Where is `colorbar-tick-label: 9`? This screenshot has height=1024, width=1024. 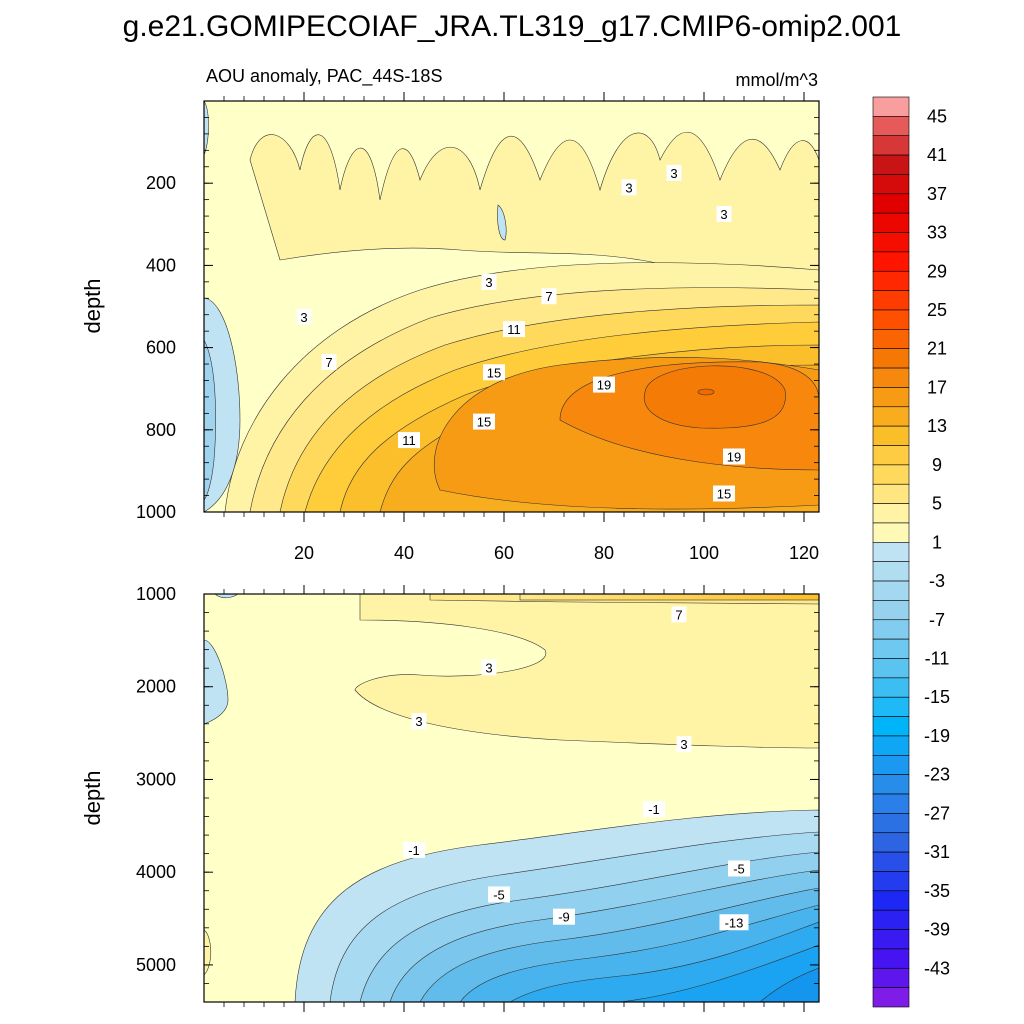 colorbar-tick-label: 9 is located at coordinates (937, 465).